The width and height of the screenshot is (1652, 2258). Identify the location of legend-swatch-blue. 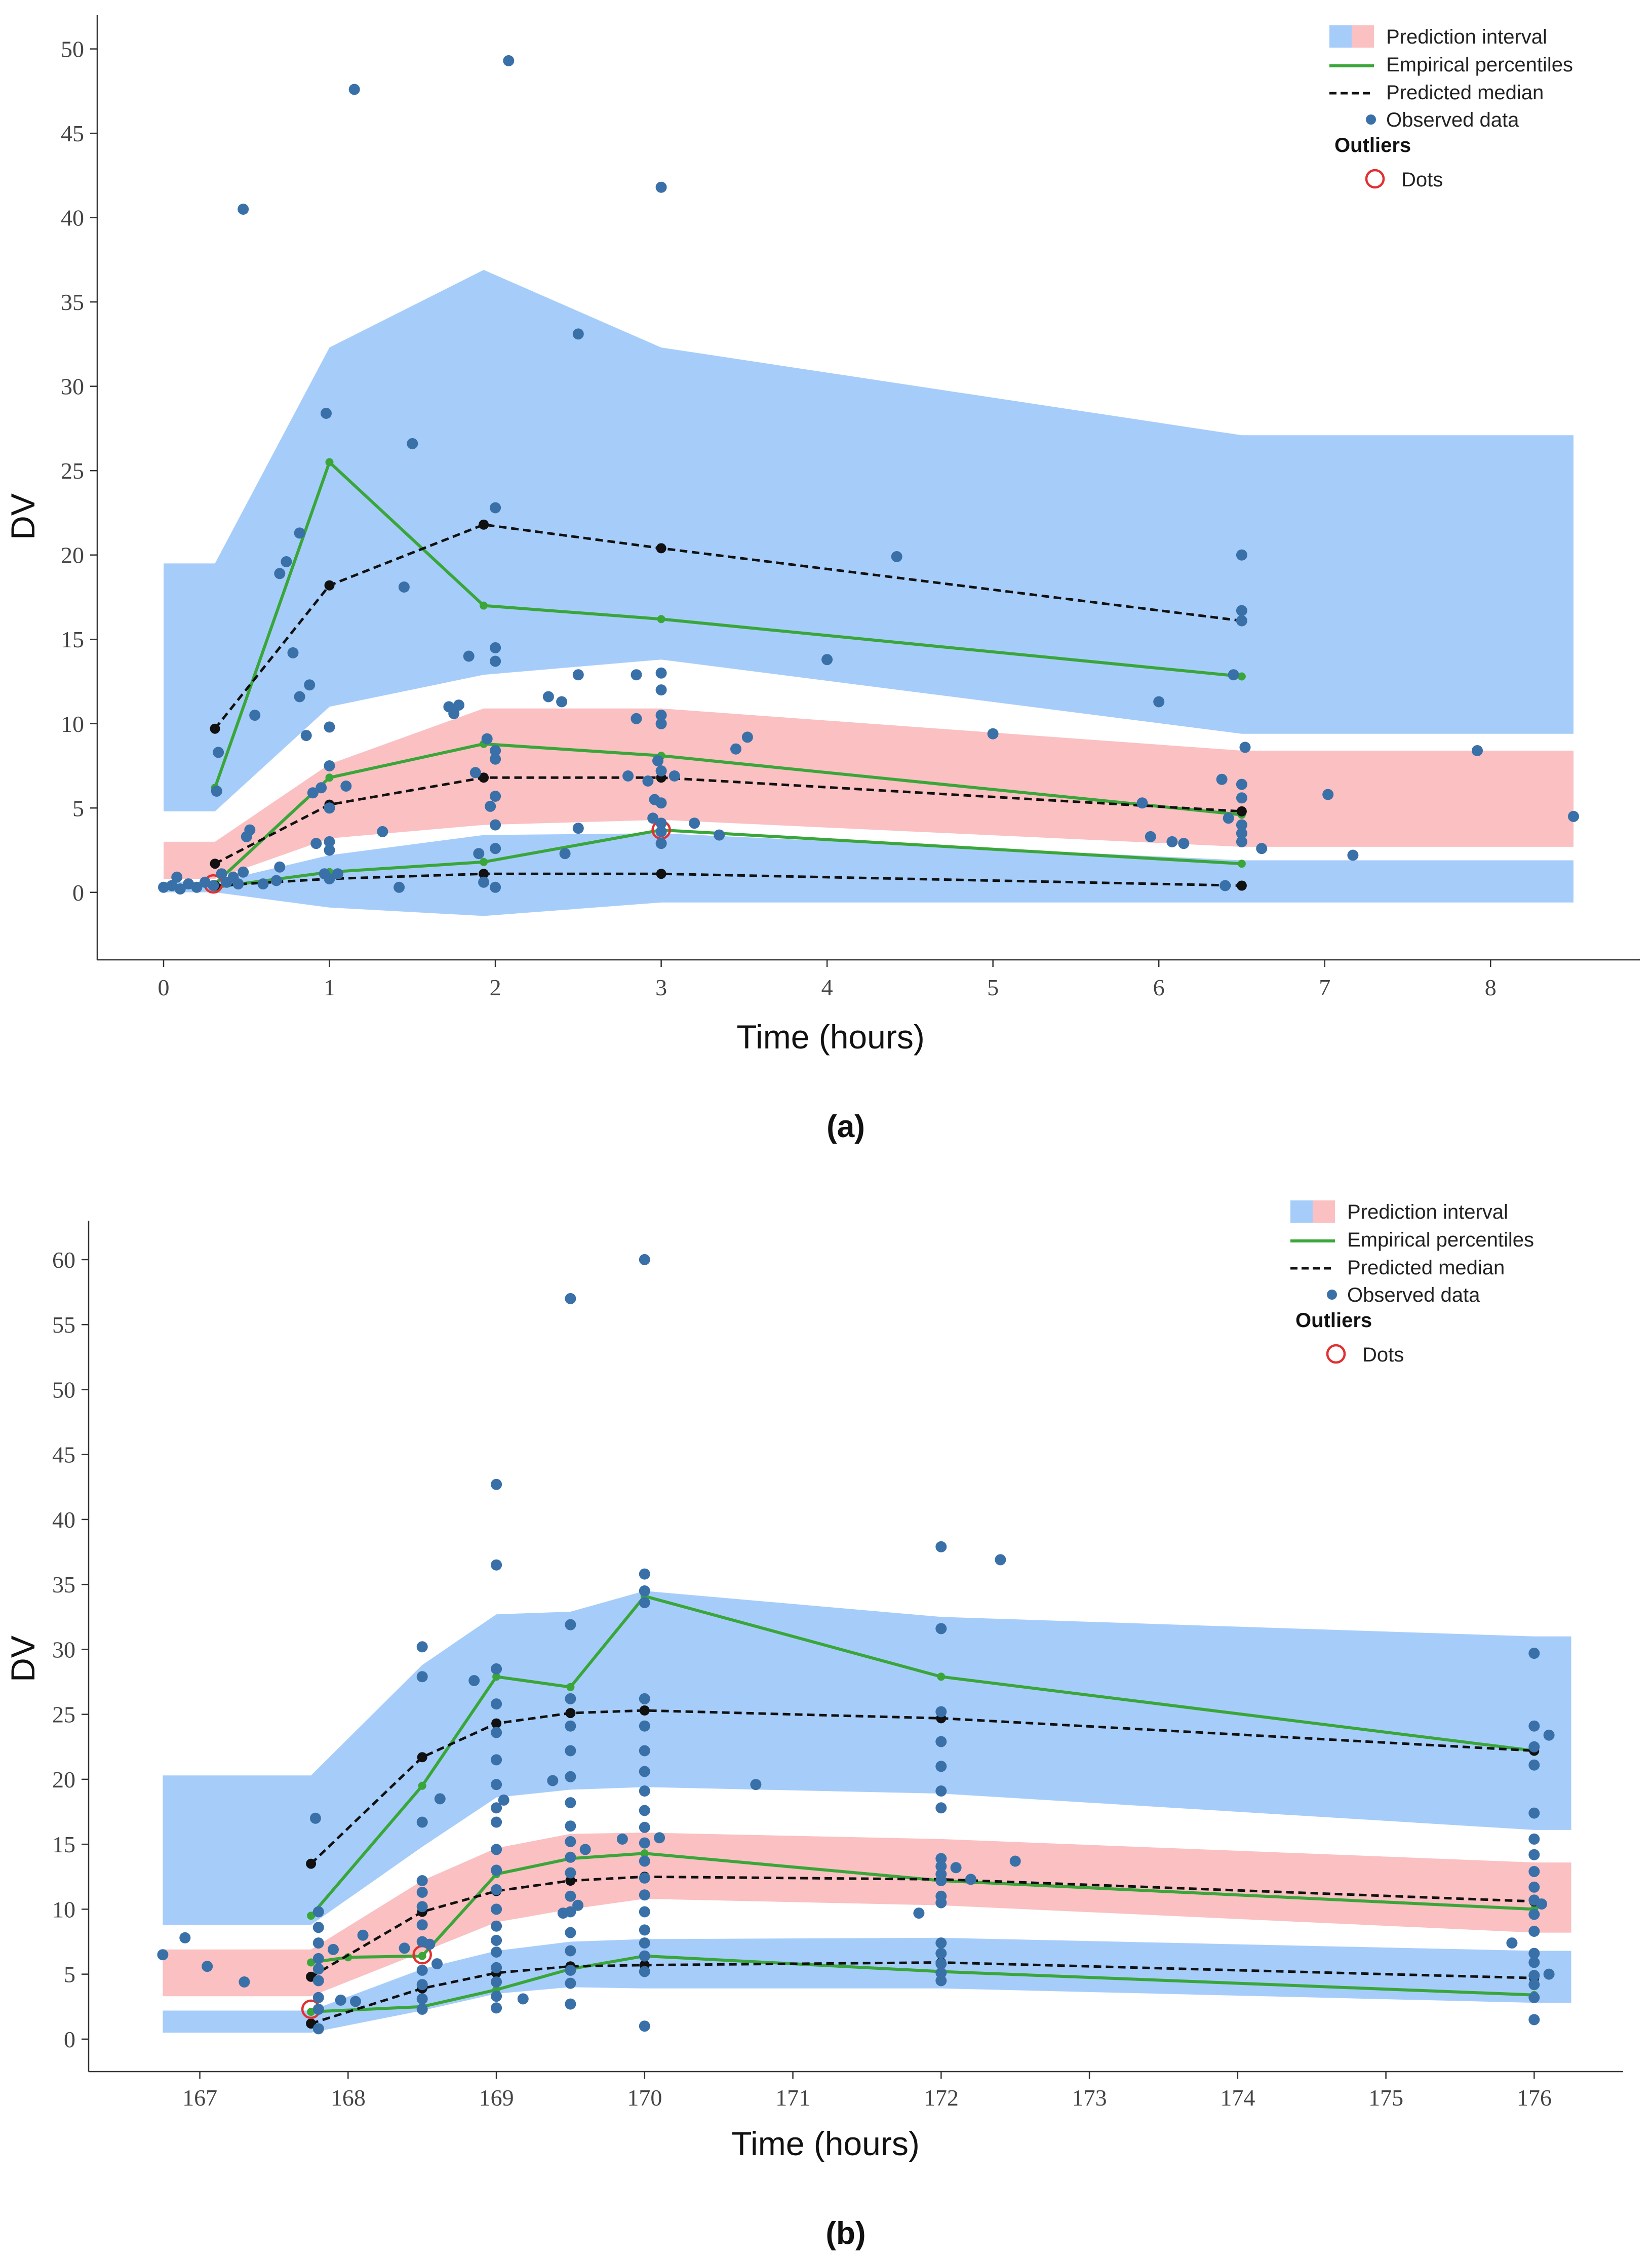
(1302, 1212).